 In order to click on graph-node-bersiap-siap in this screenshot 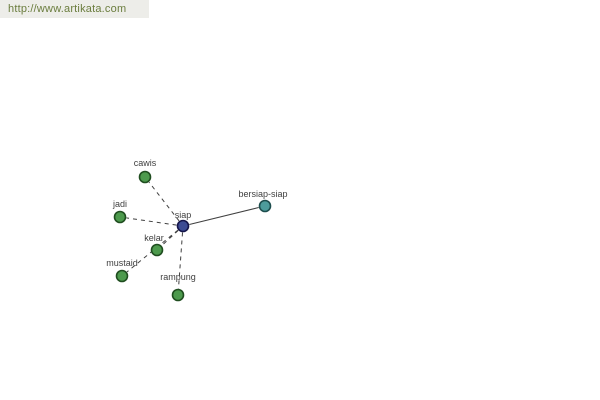, I will do `click(265, 206)`.